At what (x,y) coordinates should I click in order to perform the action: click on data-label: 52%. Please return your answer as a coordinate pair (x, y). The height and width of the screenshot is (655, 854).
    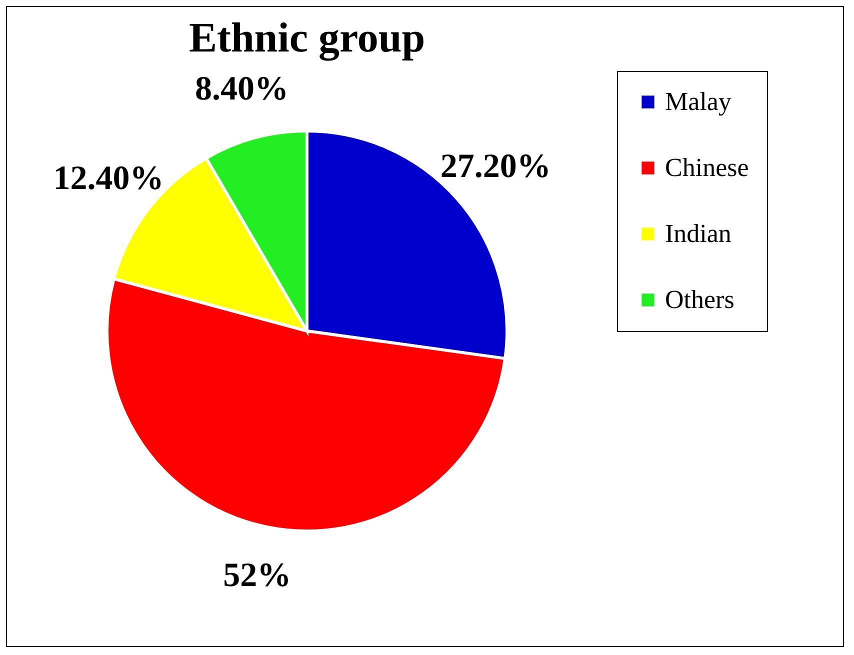
    Looking at the image, I should click on (257, 575).